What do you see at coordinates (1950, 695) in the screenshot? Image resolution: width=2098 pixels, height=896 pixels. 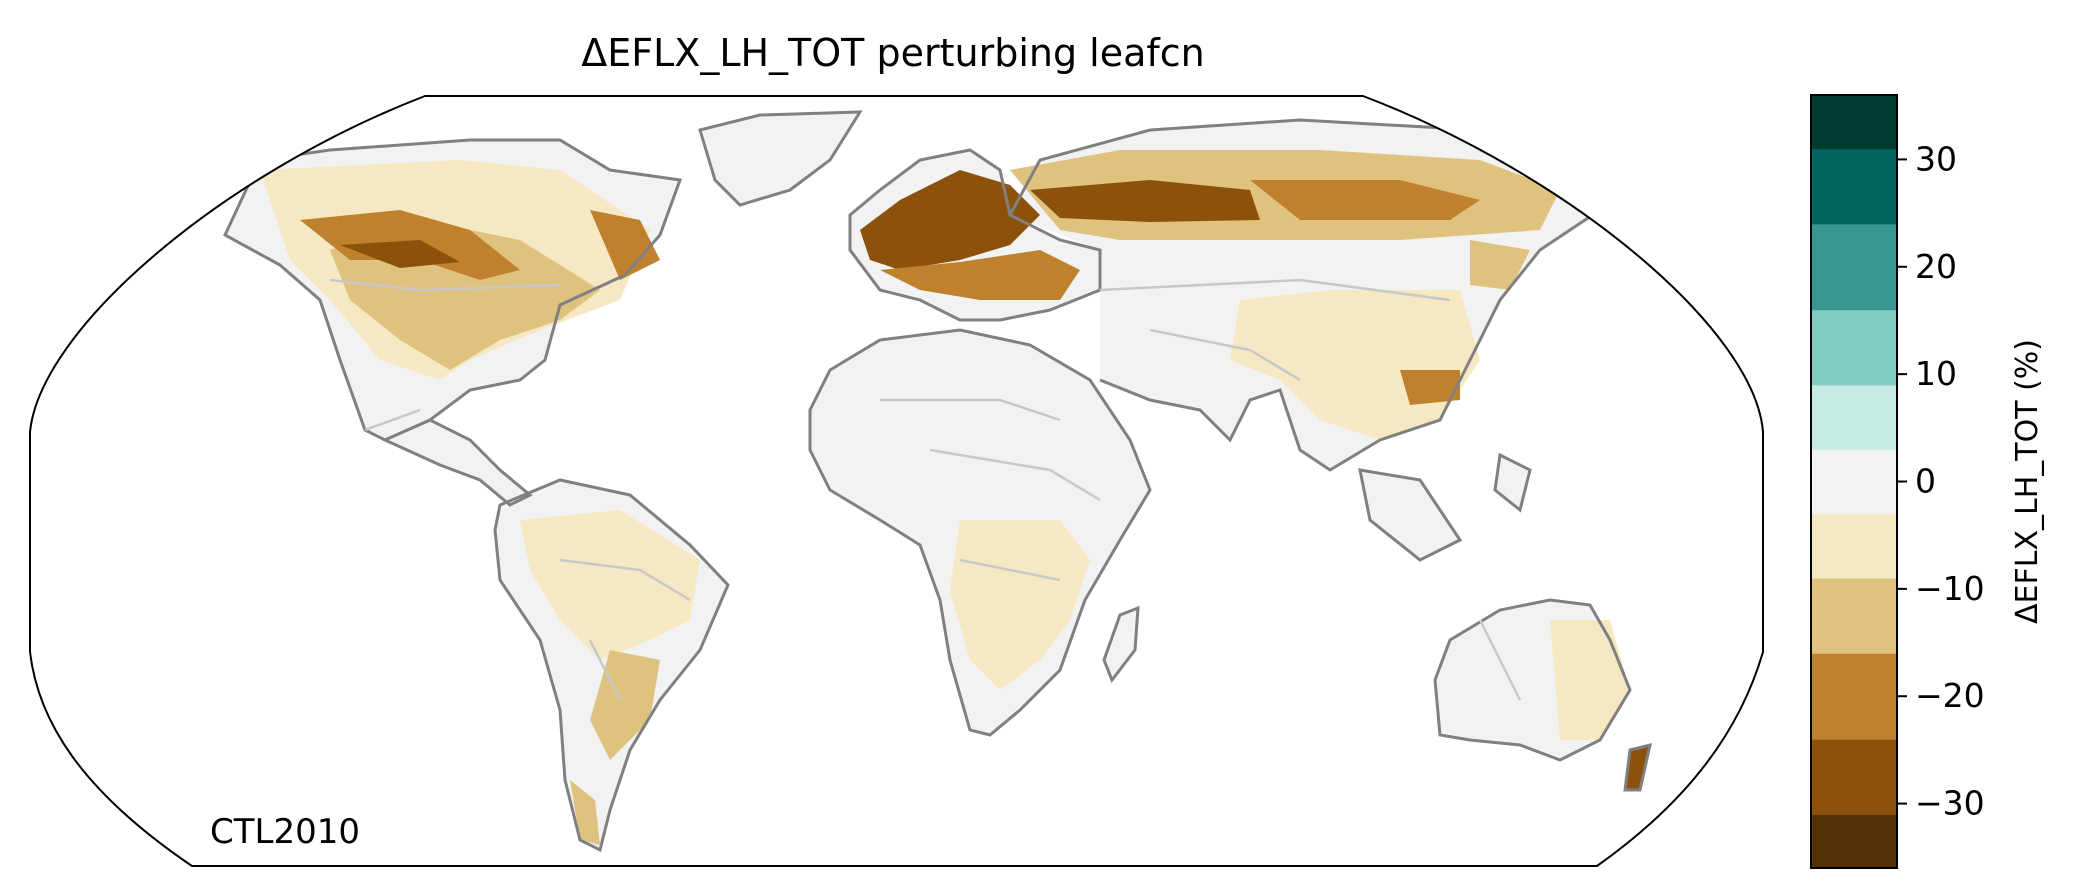 I see `colorbar-tick-label: −20` at bounding box center [1950, 695].